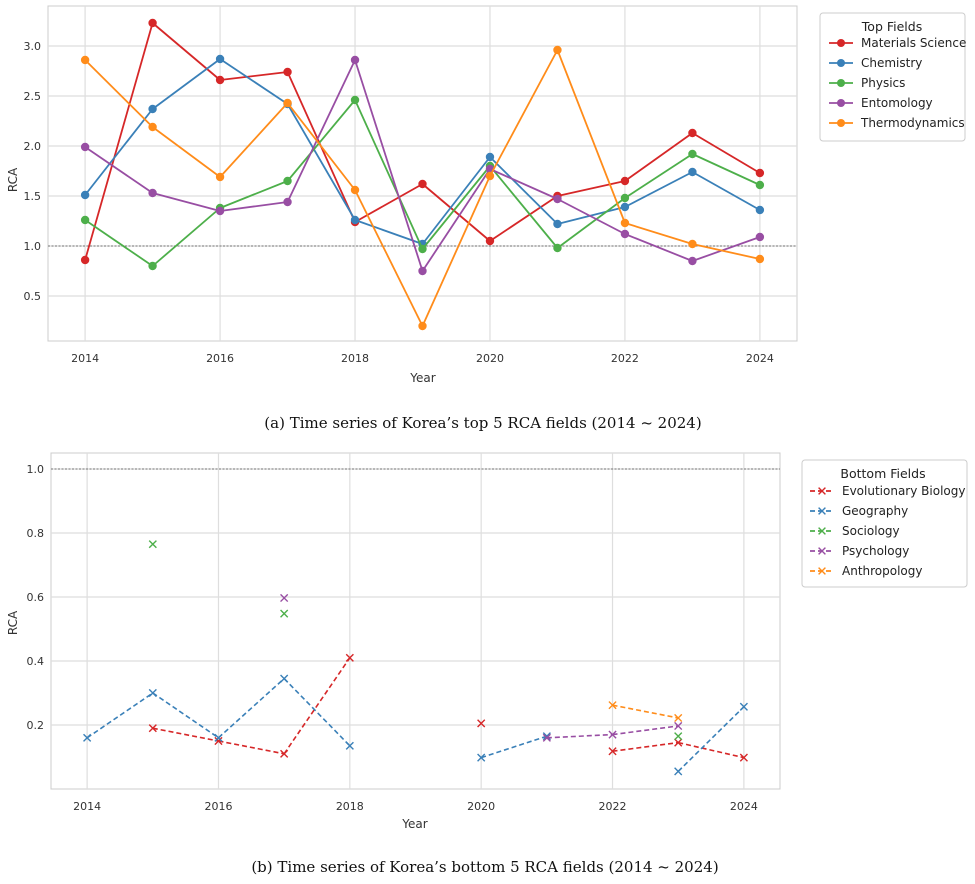 The width and height of the screenshot is (975, 884). What do you see at coordinates (871, 531) in the screenshot?
I see `legend-label: Sociology` at bounding box center [871, 531].